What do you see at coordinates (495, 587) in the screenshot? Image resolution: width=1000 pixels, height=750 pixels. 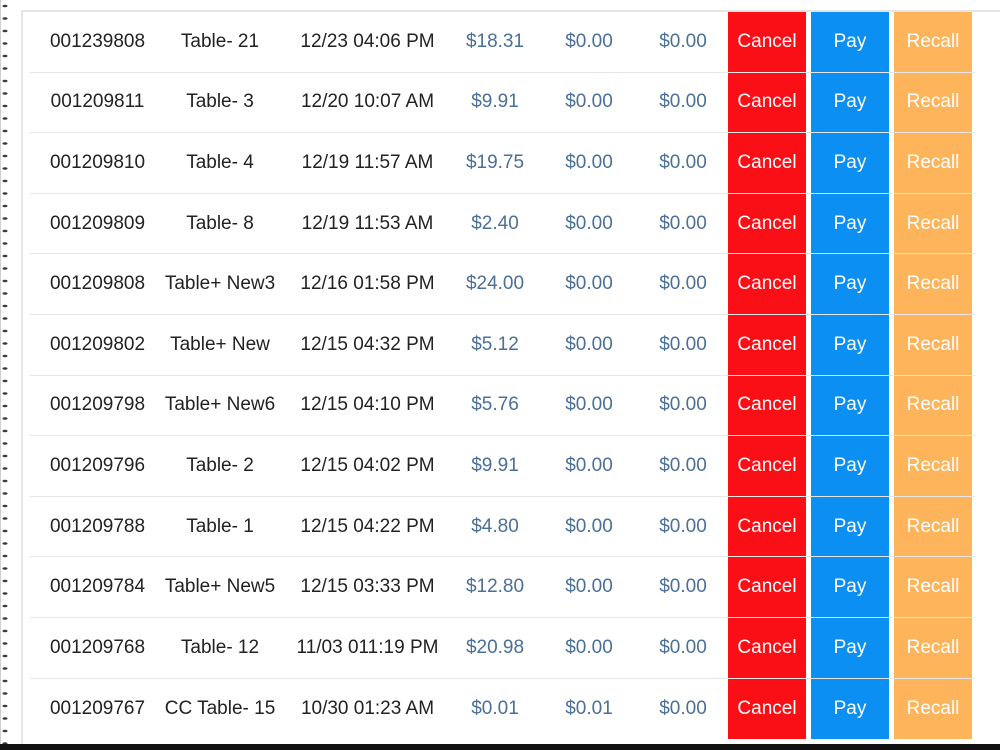 I see `order-amount: $12.80` at bounding box center [495, 587].